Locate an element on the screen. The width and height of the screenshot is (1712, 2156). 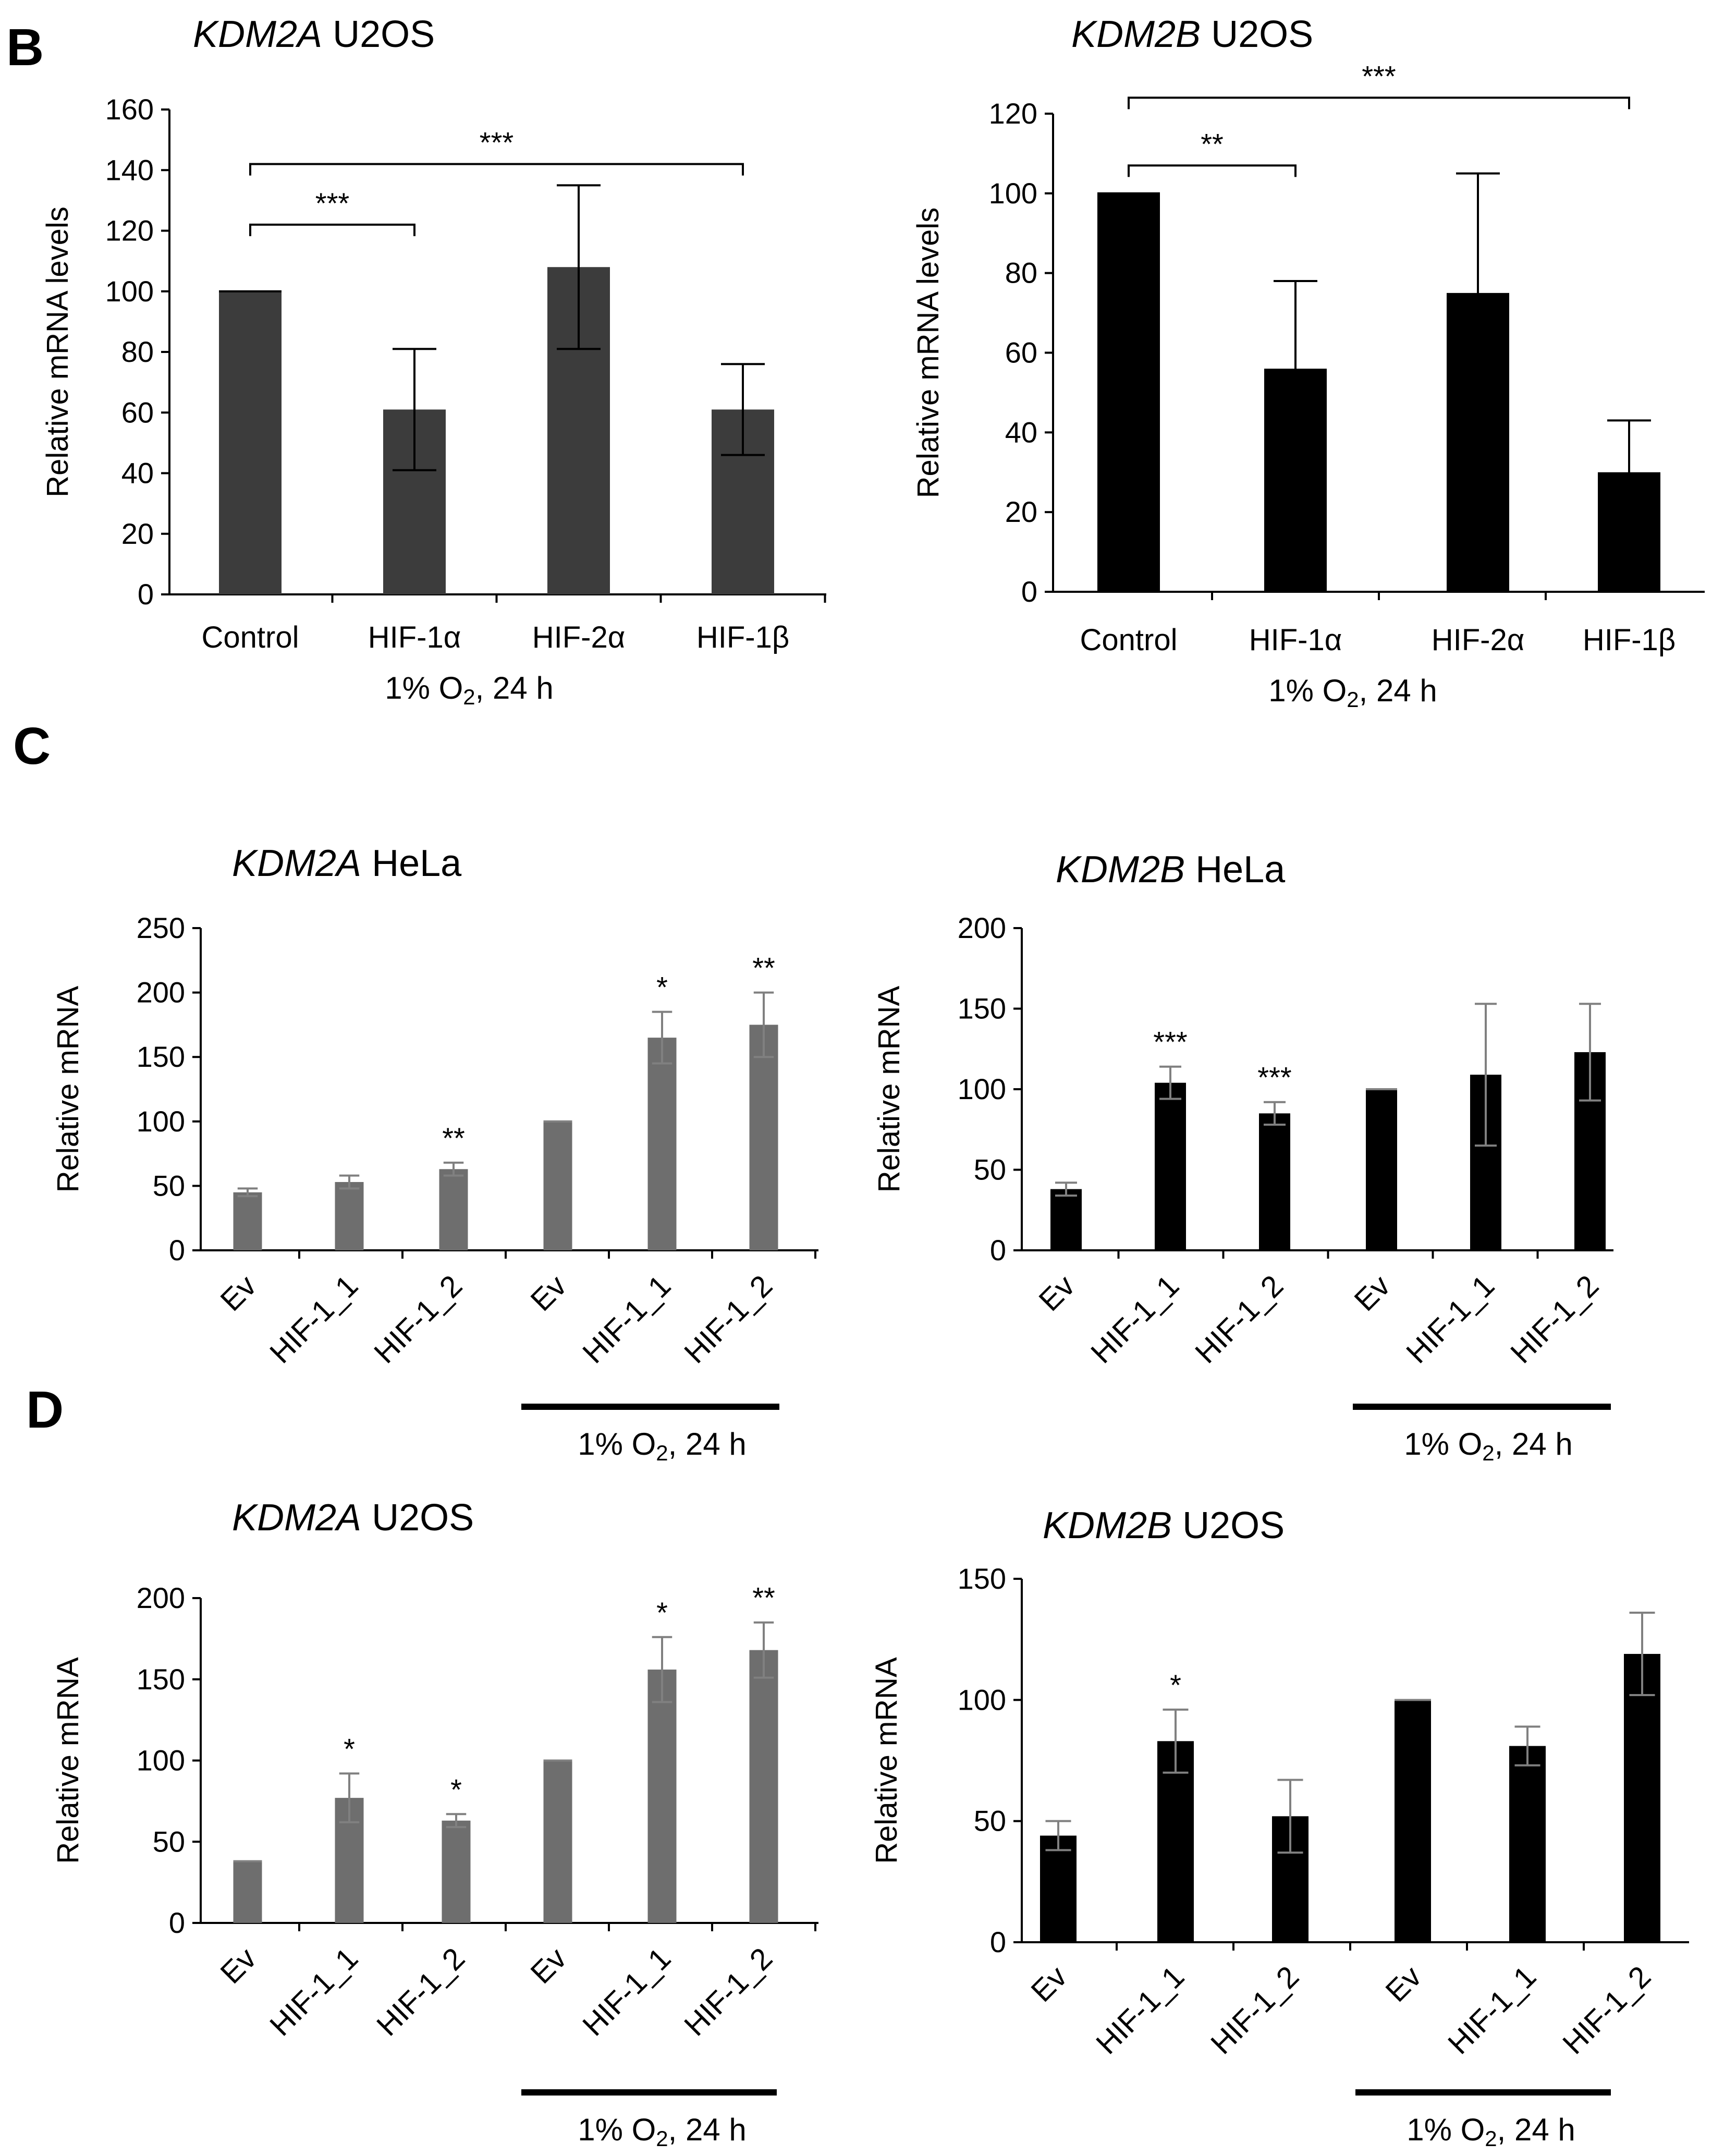
y-tick-label: 20 is located at coordinates (137, 533).